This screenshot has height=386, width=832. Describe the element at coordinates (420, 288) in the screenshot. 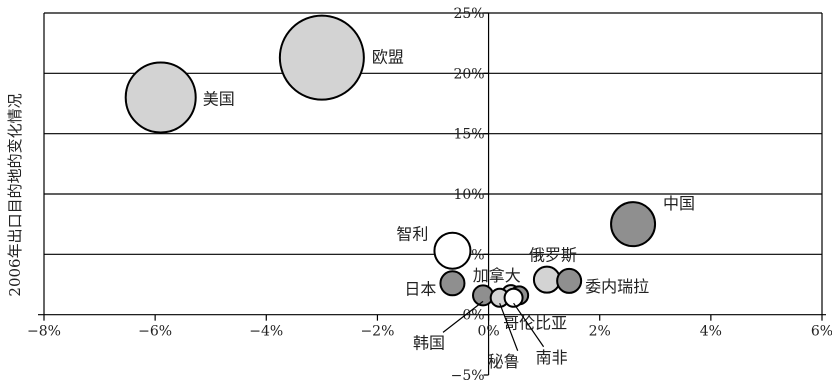

I see `bubble-label: 日本` at that location.